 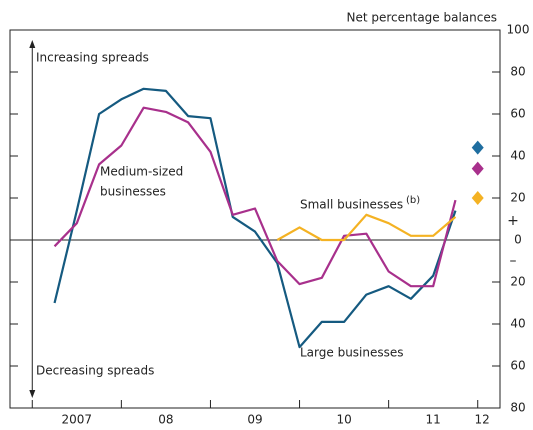 I want to click on annotation: Medium-sized, so click(x=141, y=172).